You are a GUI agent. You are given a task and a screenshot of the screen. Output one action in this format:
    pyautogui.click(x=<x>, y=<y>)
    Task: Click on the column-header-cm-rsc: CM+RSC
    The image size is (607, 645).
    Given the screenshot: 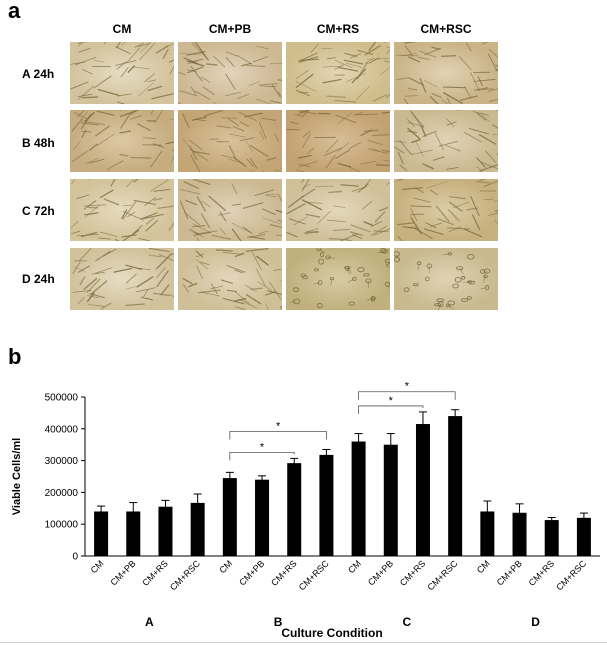 What is the action you would take?
    pyautogui.click(x=446, y=29)
    